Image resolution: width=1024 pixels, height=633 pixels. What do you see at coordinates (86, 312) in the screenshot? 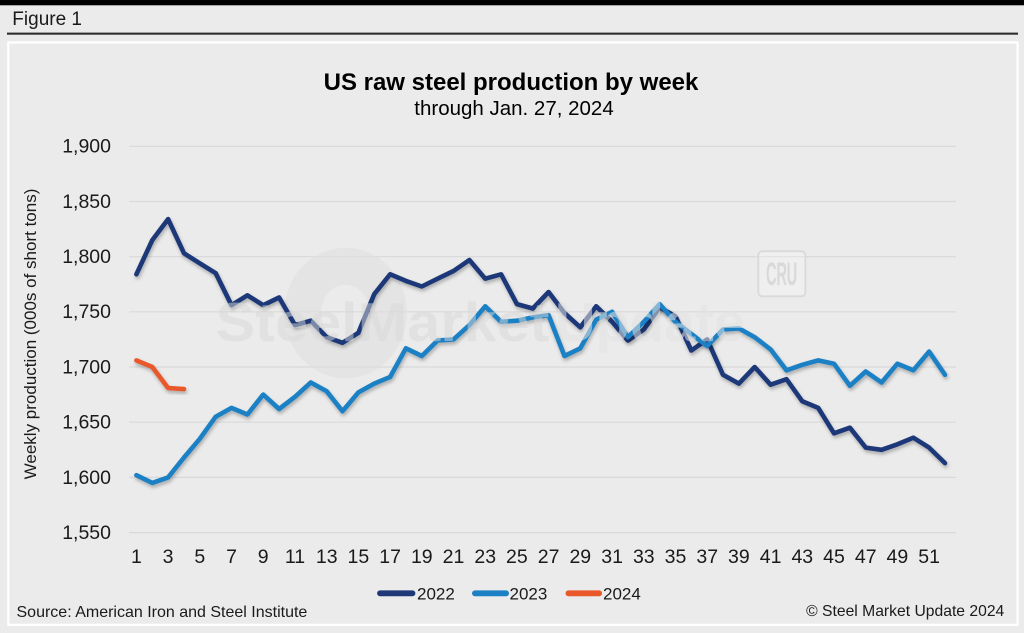
I see `svg-text: 1,750` at bounding box center [86, 312].